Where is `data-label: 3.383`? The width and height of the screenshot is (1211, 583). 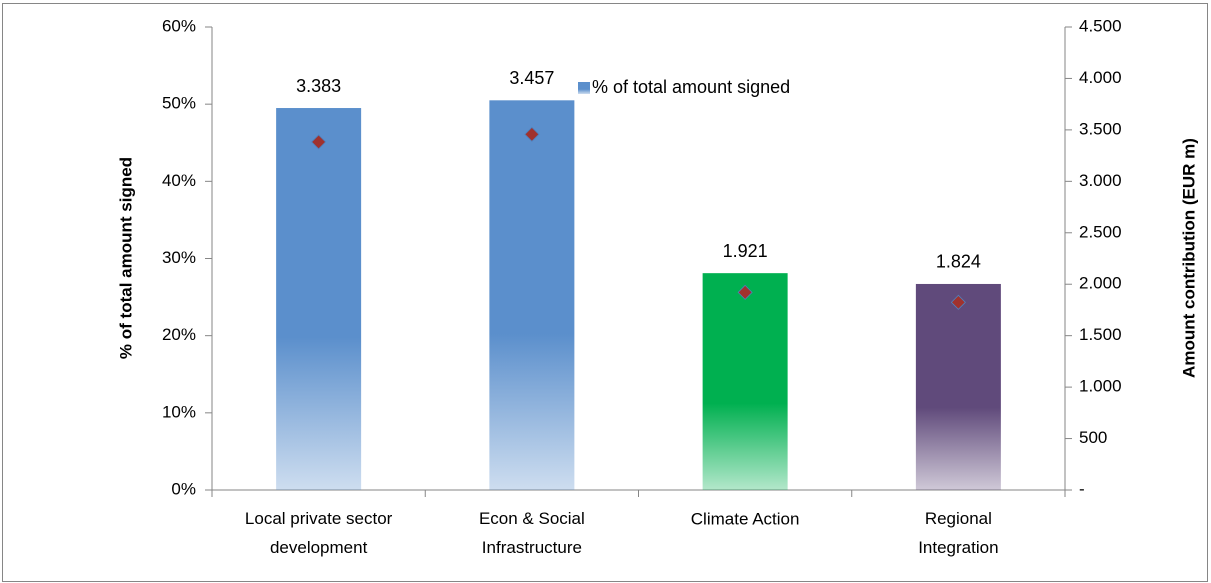
data-label: 3.383 is located at coordinates (318, 86).